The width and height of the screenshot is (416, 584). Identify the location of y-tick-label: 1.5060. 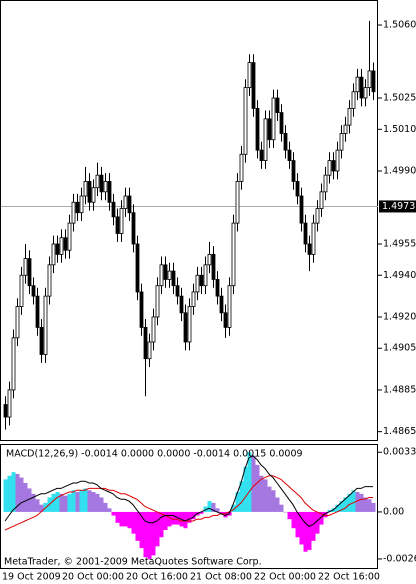
(399, 25).